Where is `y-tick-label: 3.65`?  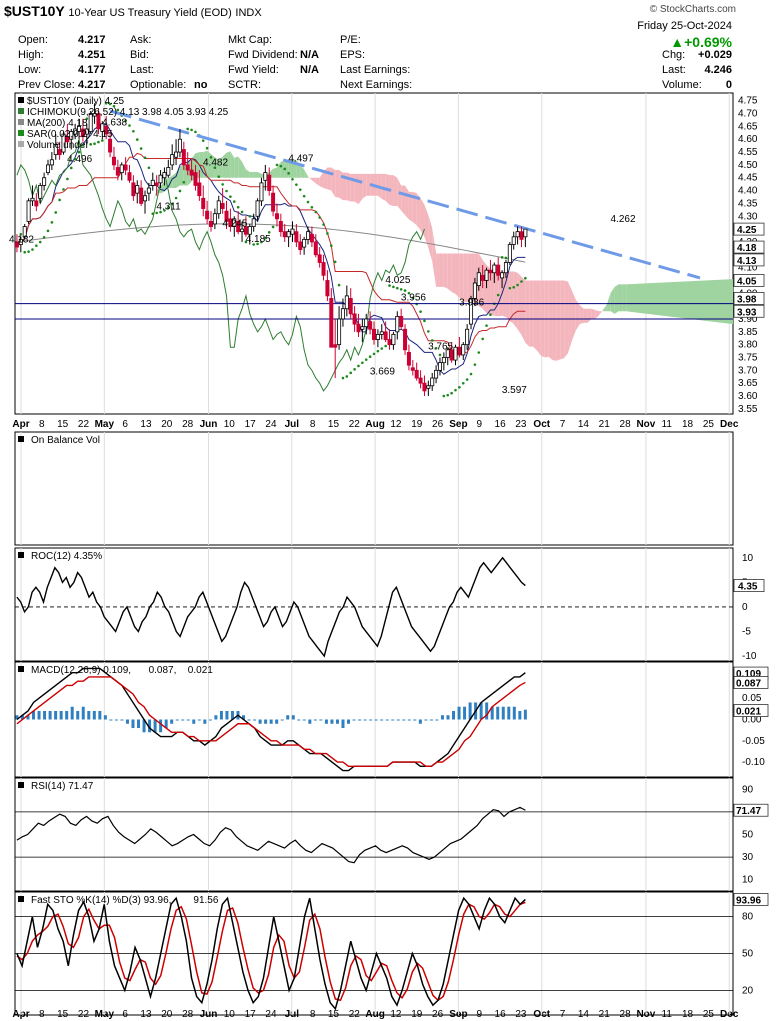 y-tick-label: 3.65 is located at coordinates (748, 383).